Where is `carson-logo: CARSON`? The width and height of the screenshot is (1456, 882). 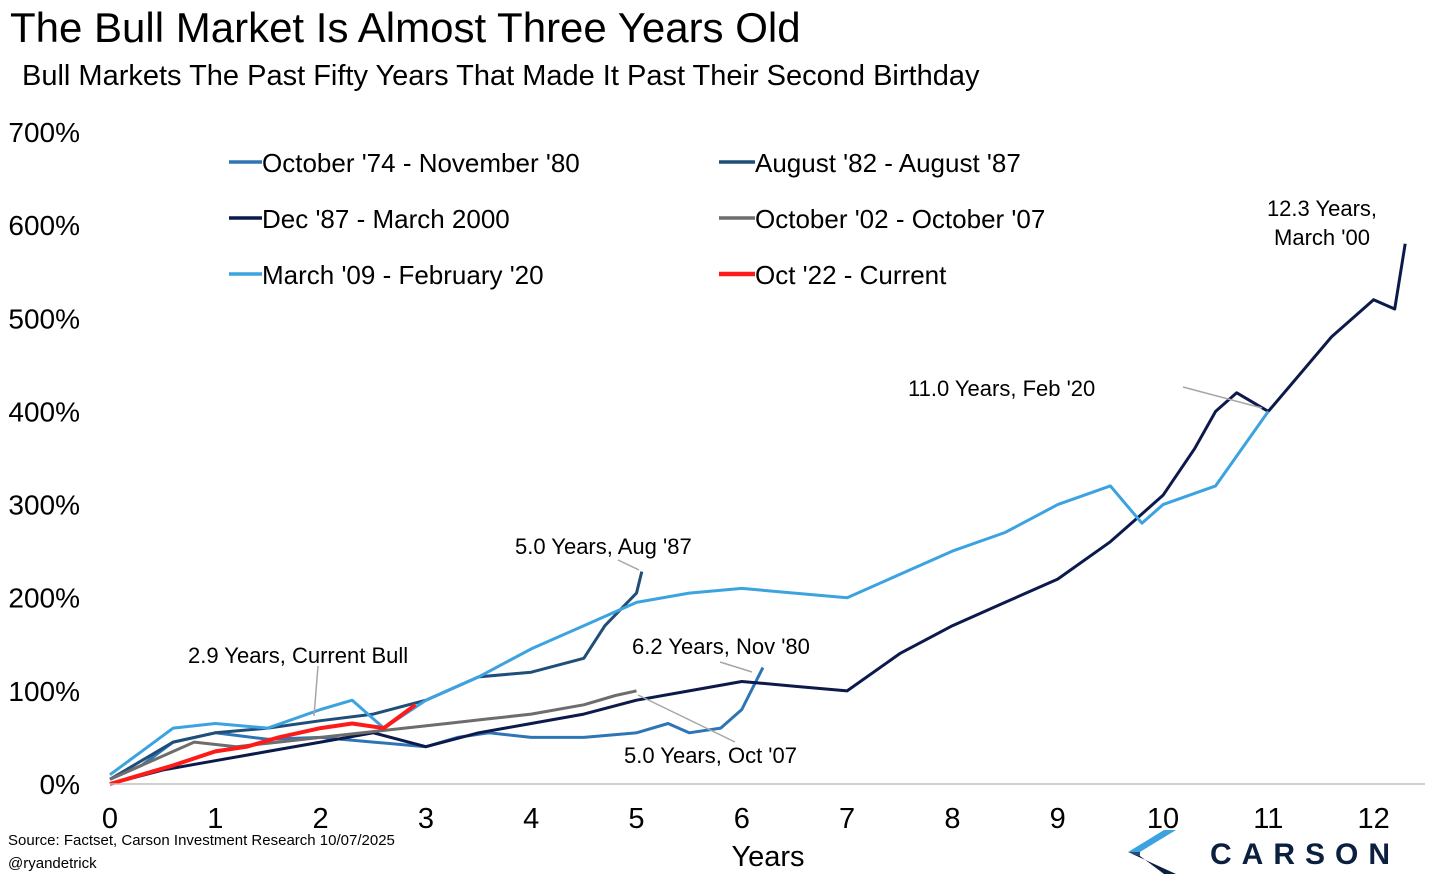 carson-logo: CARSON is located at coordinates (1289, 853).